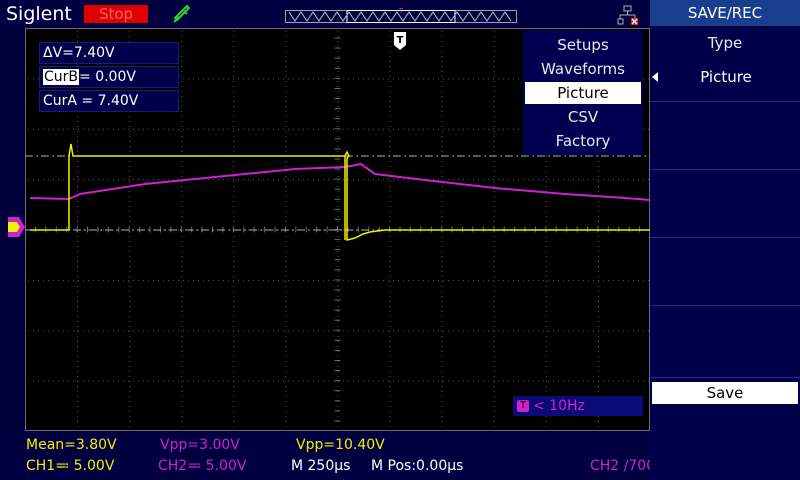 Image resolution: width=800 pixels, height=480 pixels. What do you see at coordinates (70, 466) in the screenshot?
I see `ch1-scale: CH1≕ 5.00V` at bounding box center [70, 466].